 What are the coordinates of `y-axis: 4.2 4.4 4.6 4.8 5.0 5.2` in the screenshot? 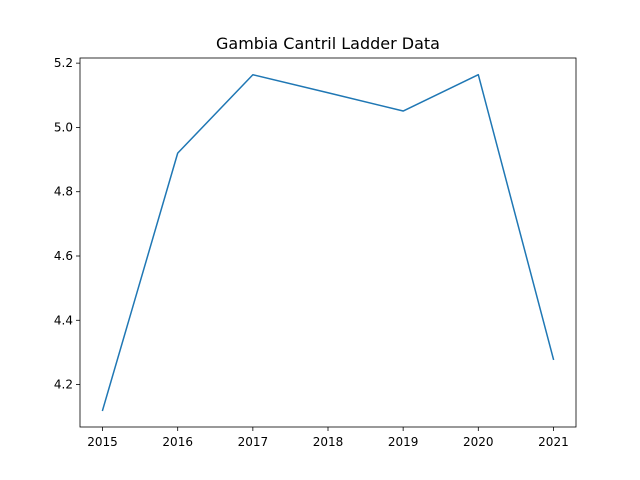 It's located at (67, 224).